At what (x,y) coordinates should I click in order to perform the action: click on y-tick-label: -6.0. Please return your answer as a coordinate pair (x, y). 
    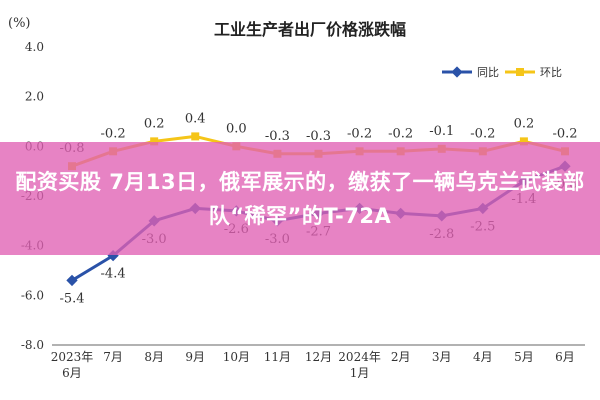
    Looking at the image, I should click on (32, 295).